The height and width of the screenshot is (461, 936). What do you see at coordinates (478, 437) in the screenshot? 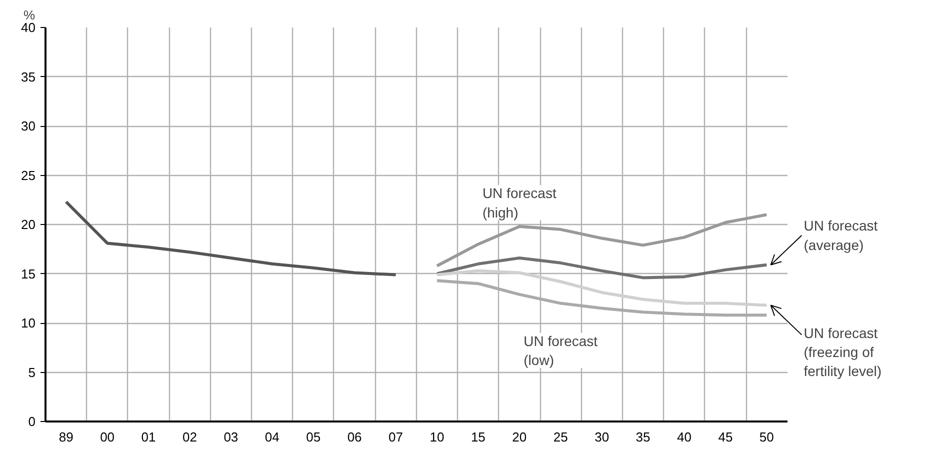
I see `x-tick-label: 15` at bounding box center [478, 437].